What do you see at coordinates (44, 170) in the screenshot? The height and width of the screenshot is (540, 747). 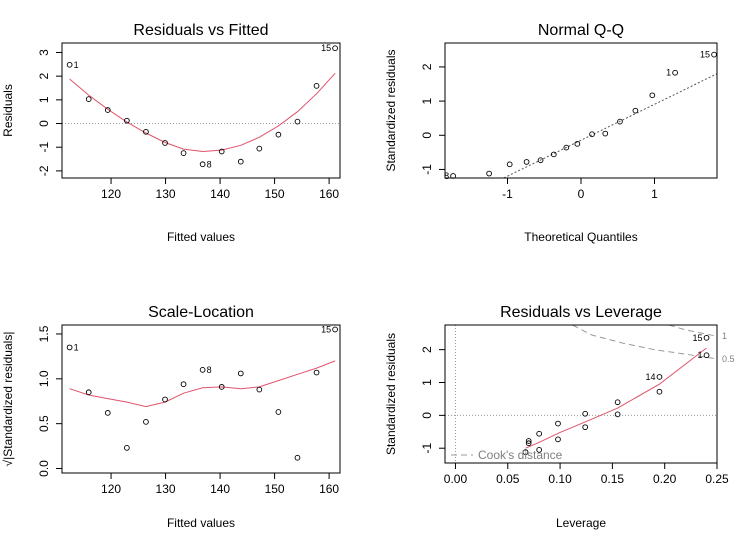 I see `y-tick-label: -2` at bounding box center [44, 170].